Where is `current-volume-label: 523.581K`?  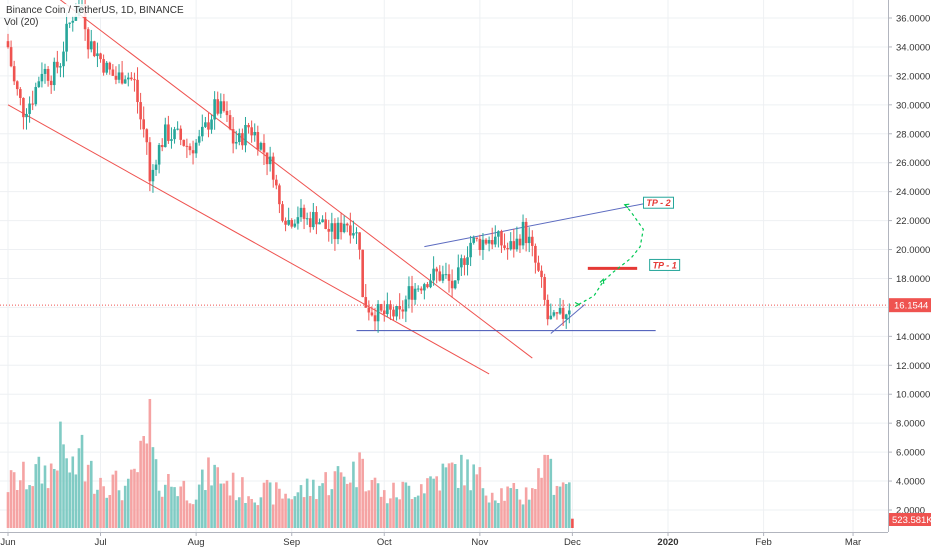 current-volume-label: 523.581K is located at coordinates (912, 520).